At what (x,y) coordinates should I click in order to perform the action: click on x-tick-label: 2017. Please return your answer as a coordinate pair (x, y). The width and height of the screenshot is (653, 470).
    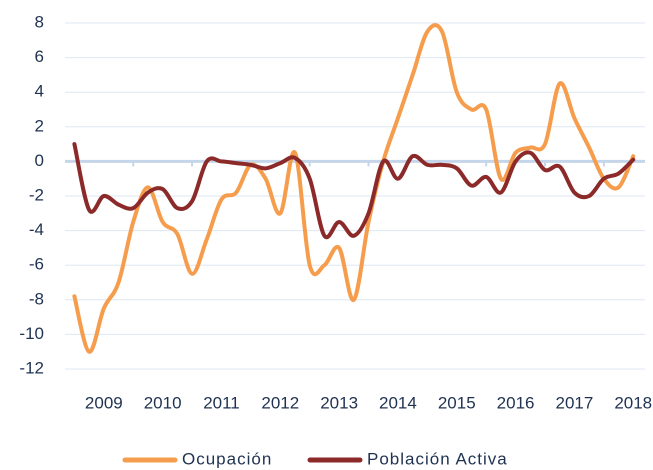
    Looking at the image, I should click on (574, 402).